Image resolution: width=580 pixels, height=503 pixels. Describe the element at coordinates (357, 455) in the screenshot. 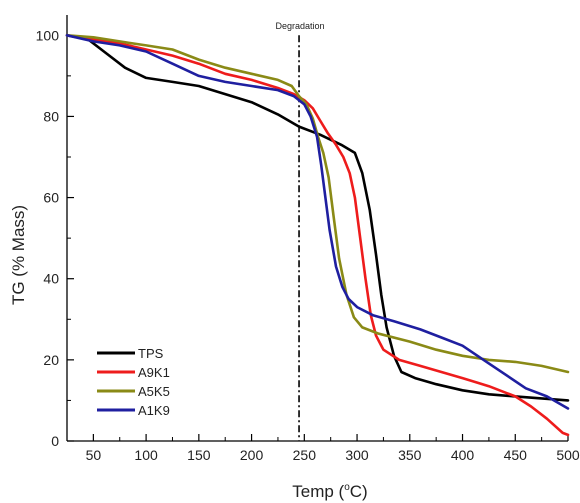

I see `x-tick-label: 300` at that location.